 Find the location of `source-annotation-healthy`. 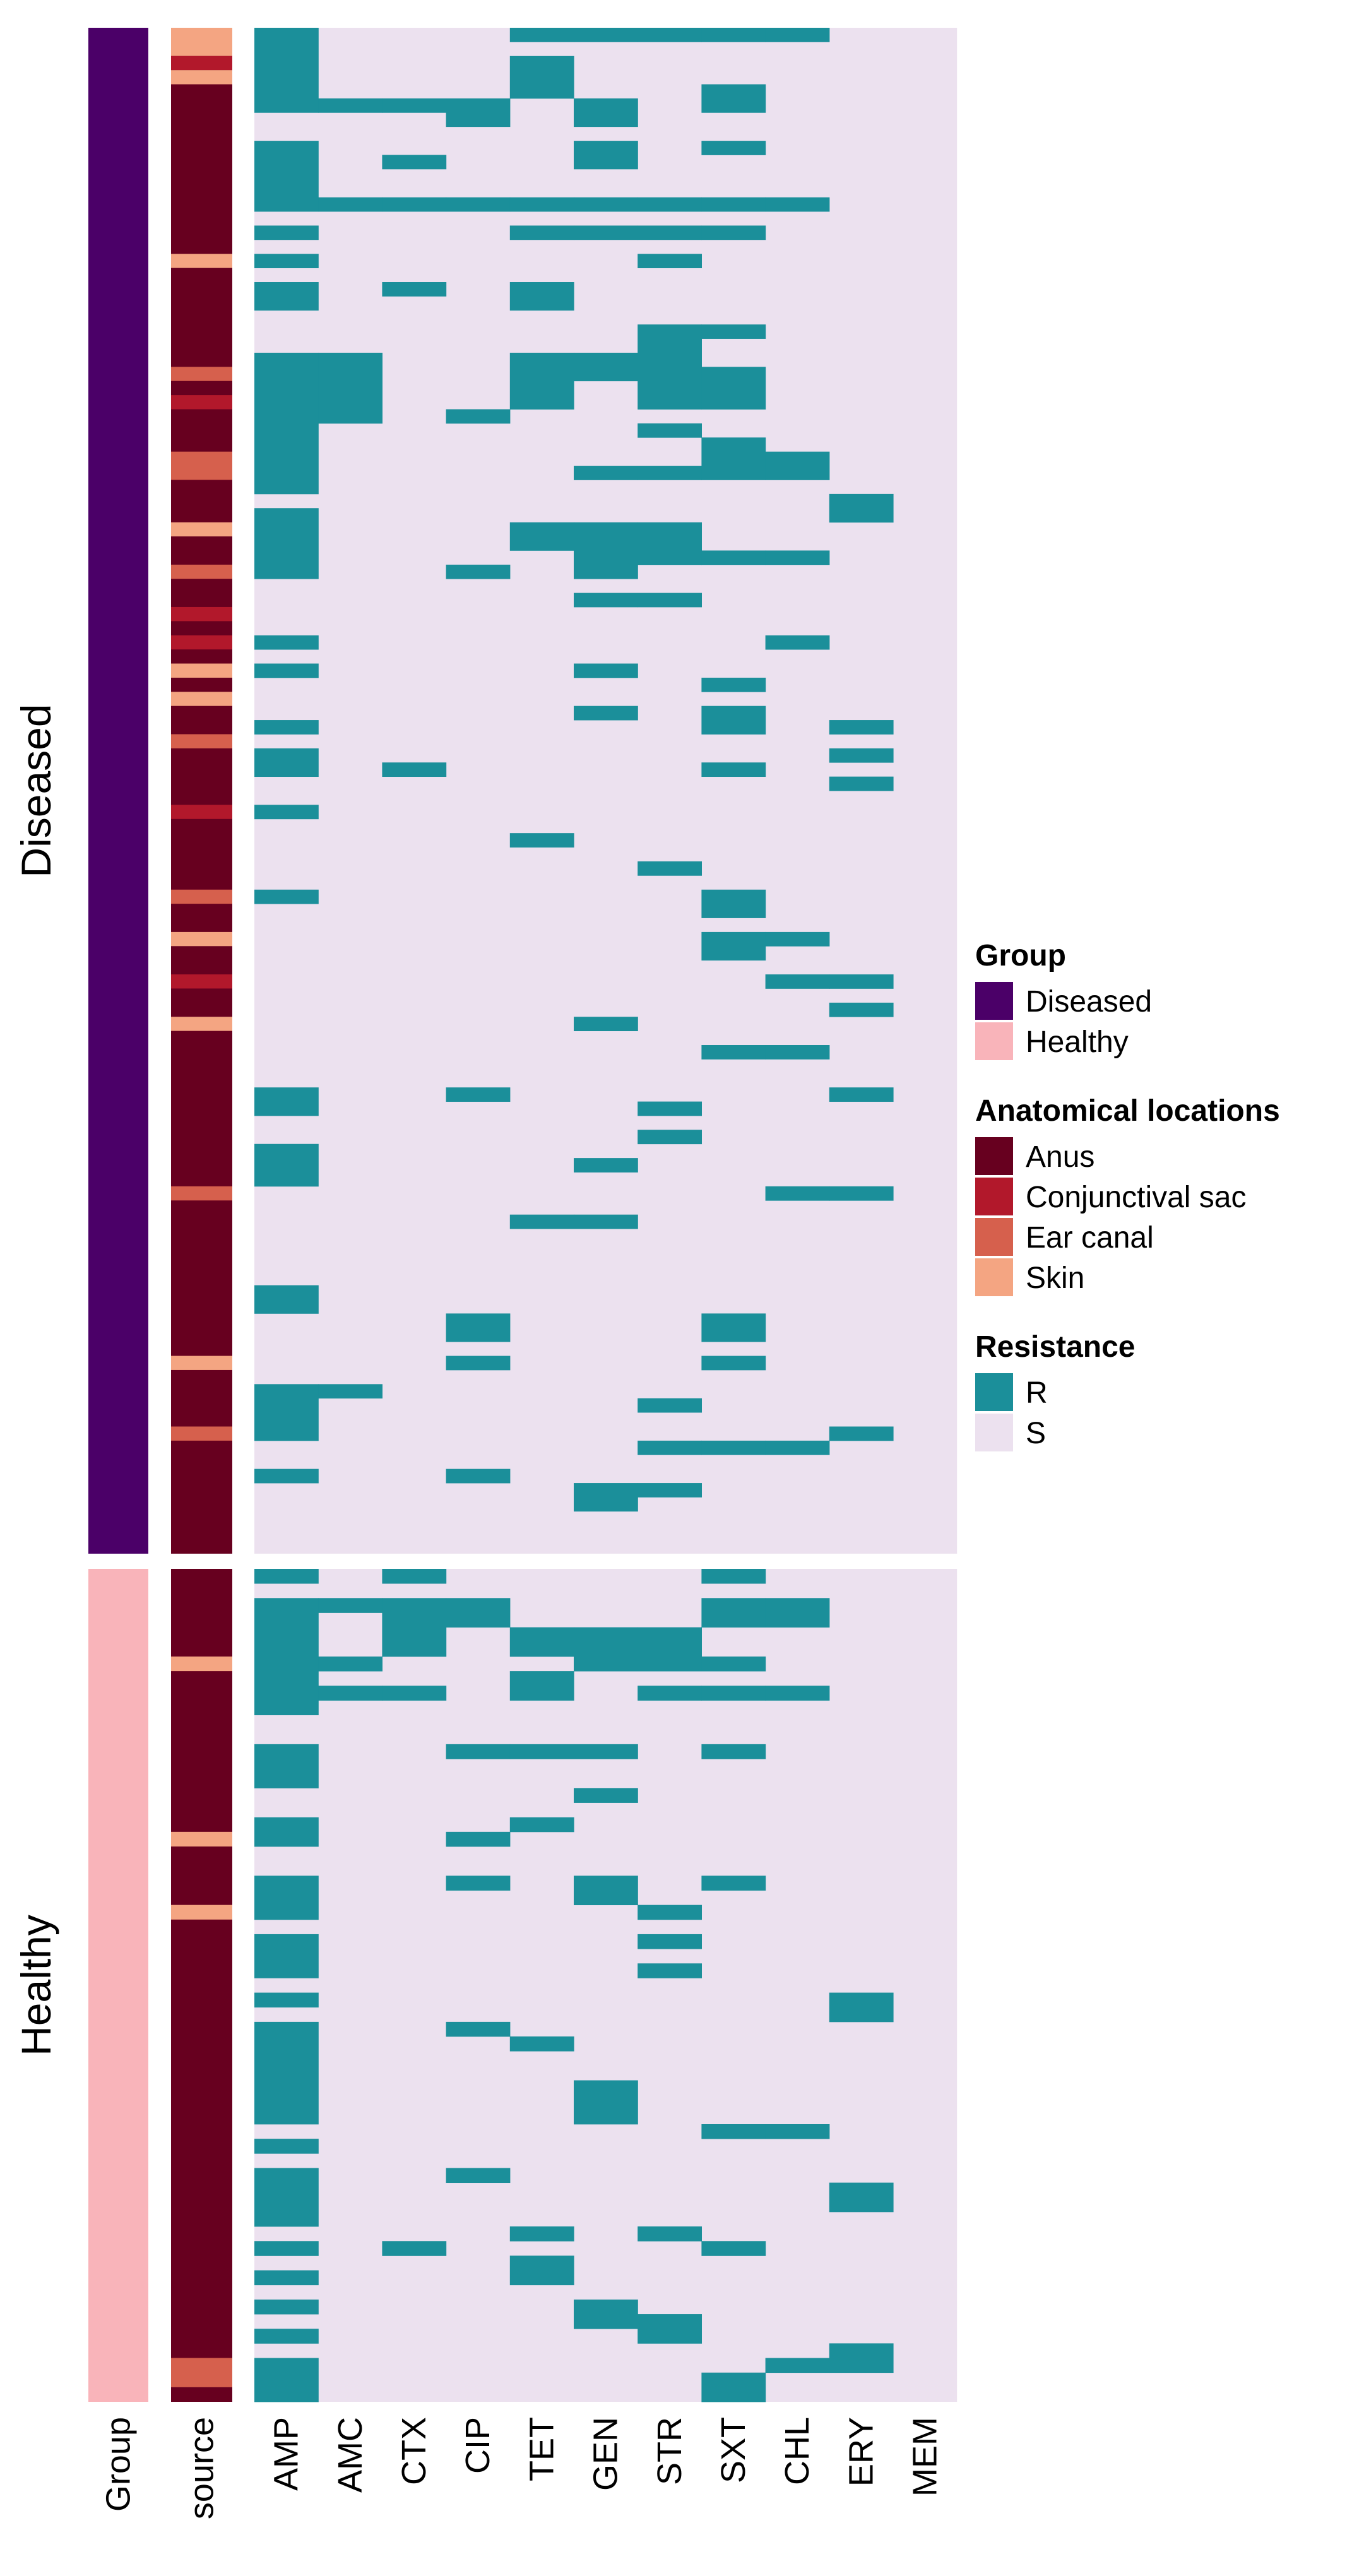

source-annotation-healthy is located at coordinates (201, 1986).